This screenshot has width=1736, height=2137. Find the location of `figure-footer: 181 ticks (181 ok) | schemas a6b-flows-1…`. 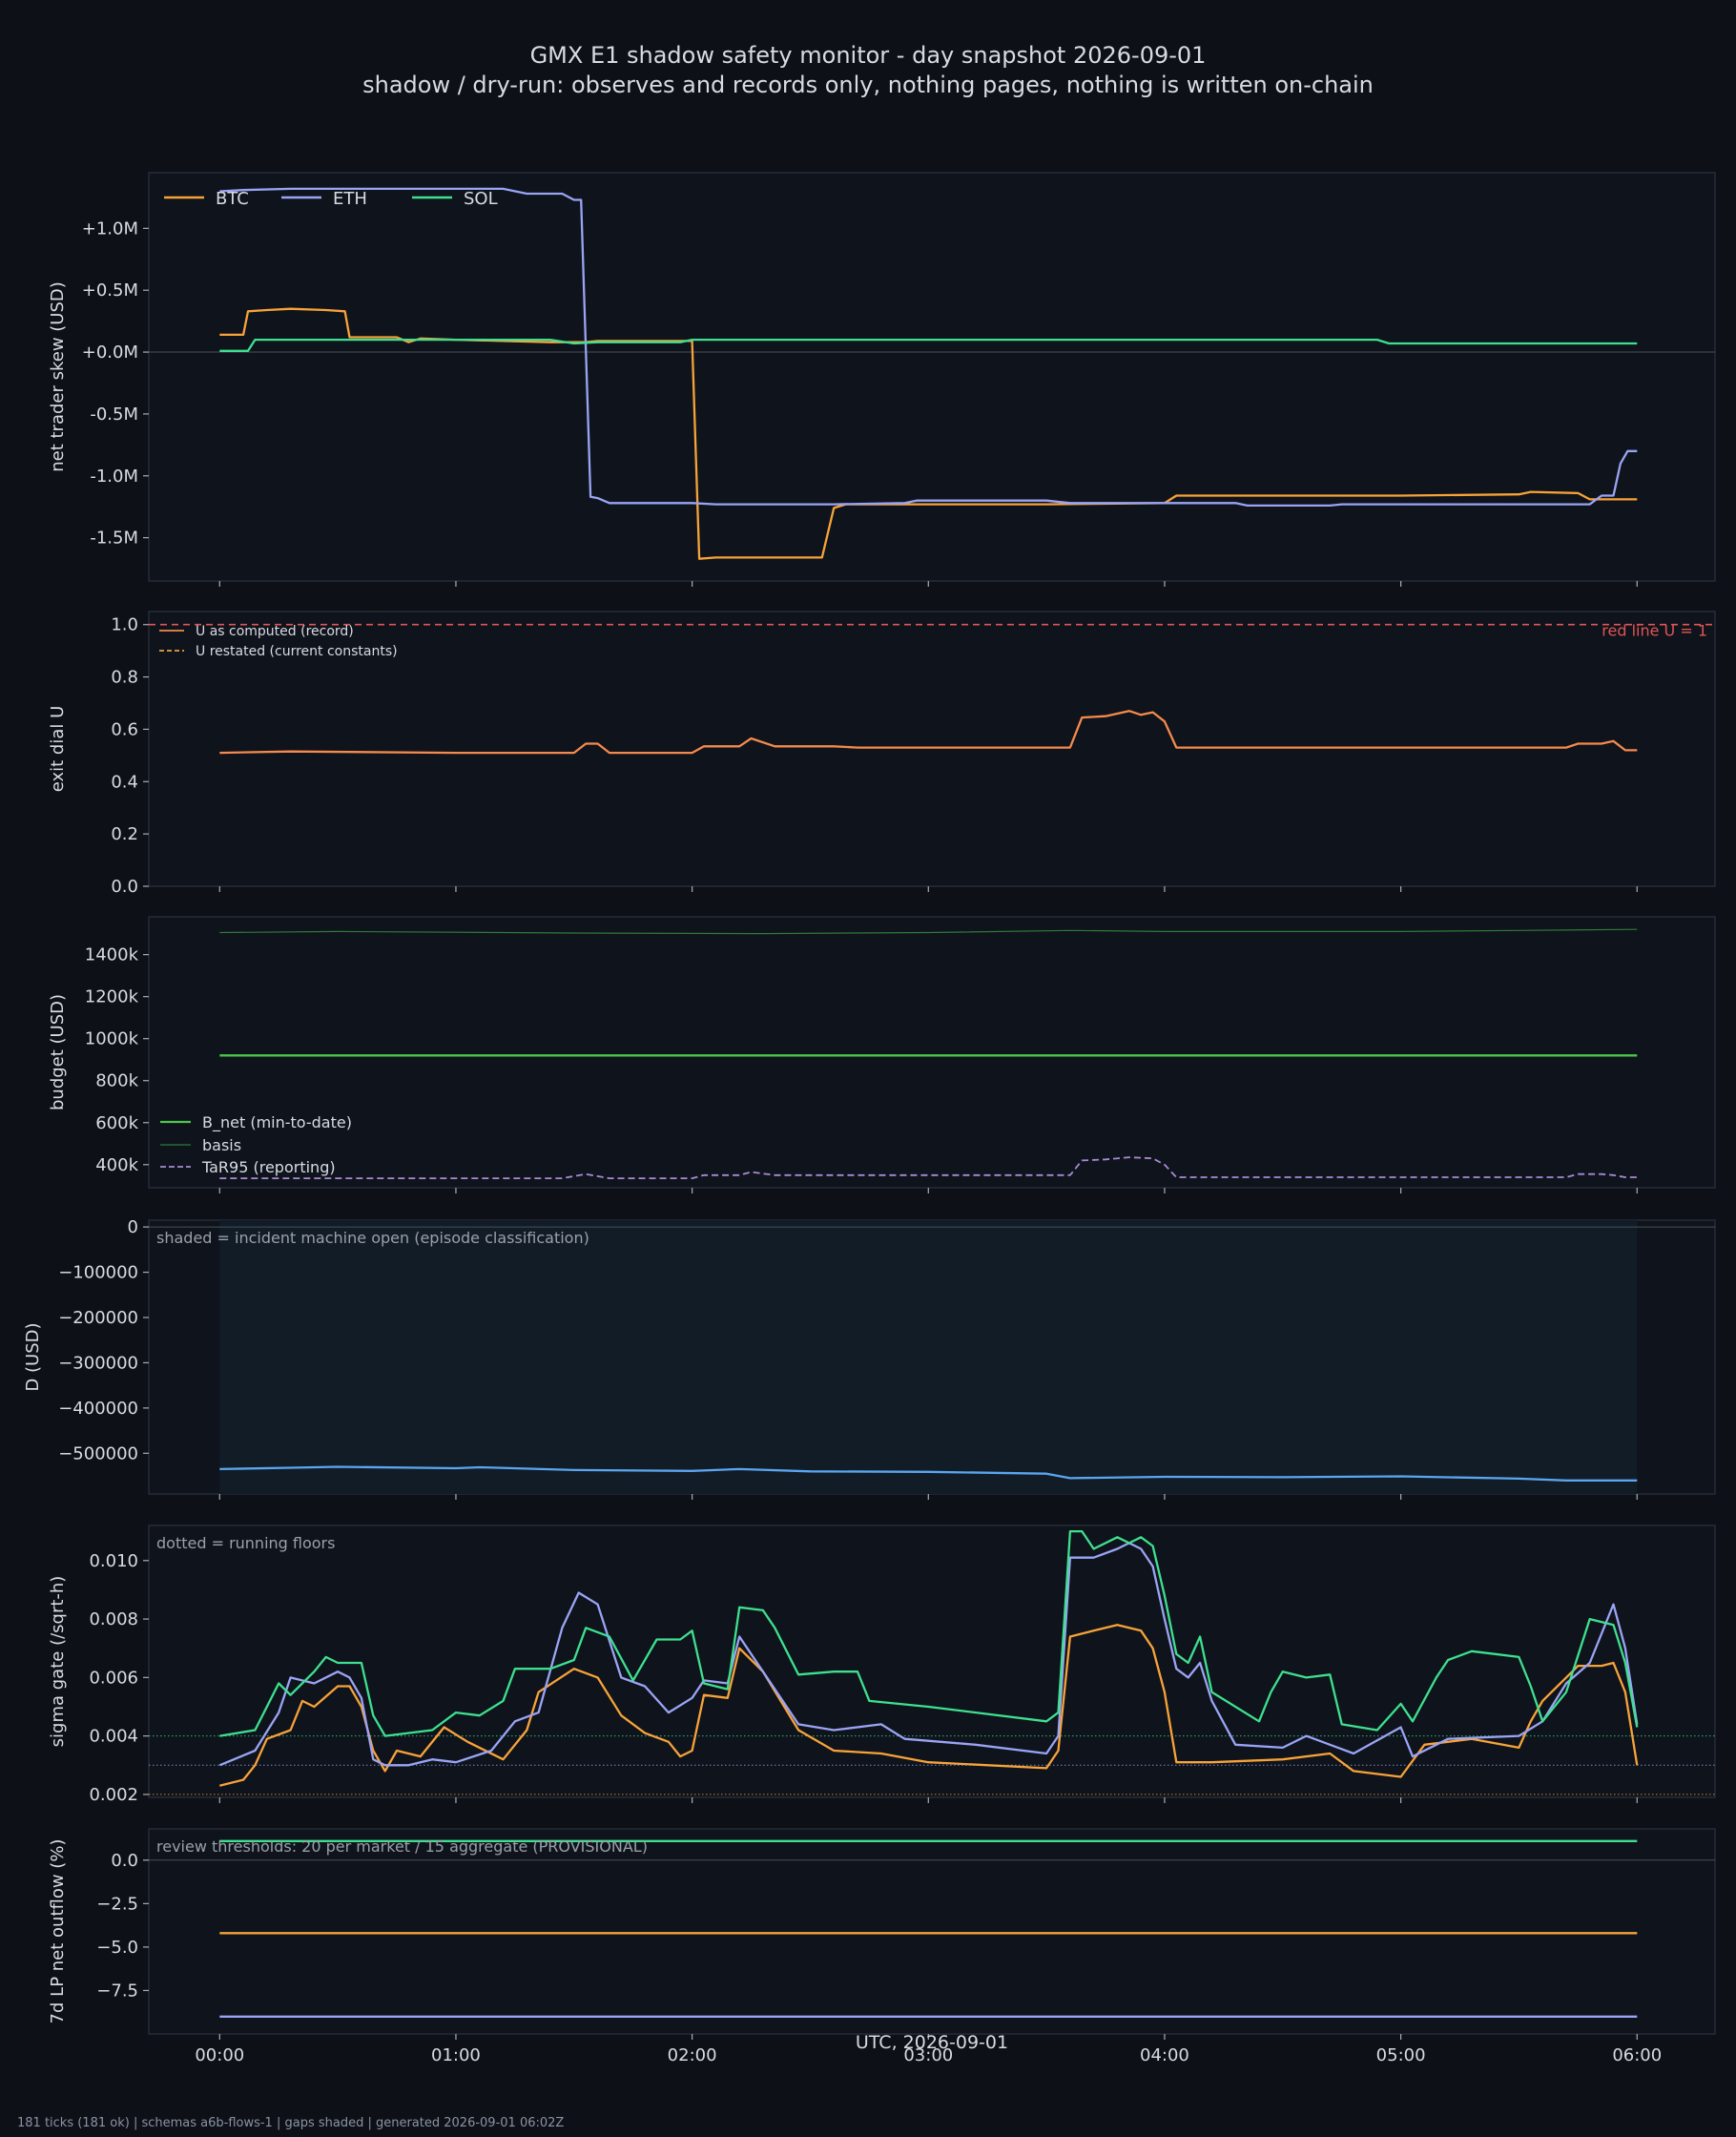

figure-footer: 181 ticks (181 ok) | schemas a6b-flows-1… is located at coordinates (290, 2123).